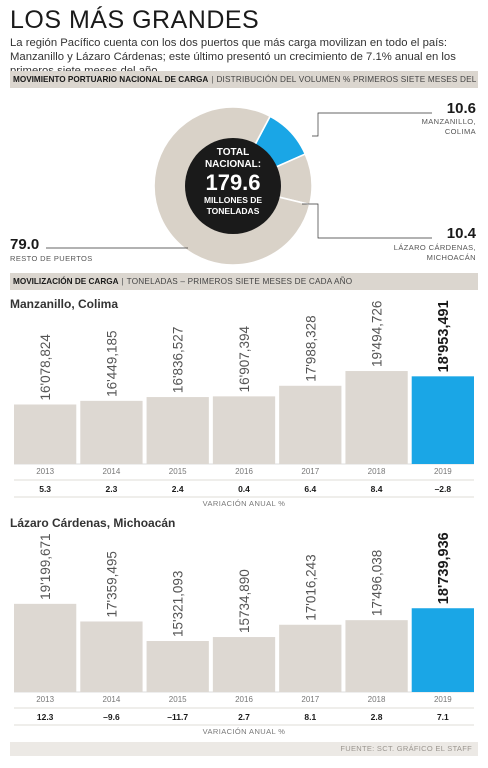 This screenshot has height=768, width=488. Describe the element at coordinates (461, 233) in the screenshot. I see `pie-value-lazaro: 10.4` at that location.